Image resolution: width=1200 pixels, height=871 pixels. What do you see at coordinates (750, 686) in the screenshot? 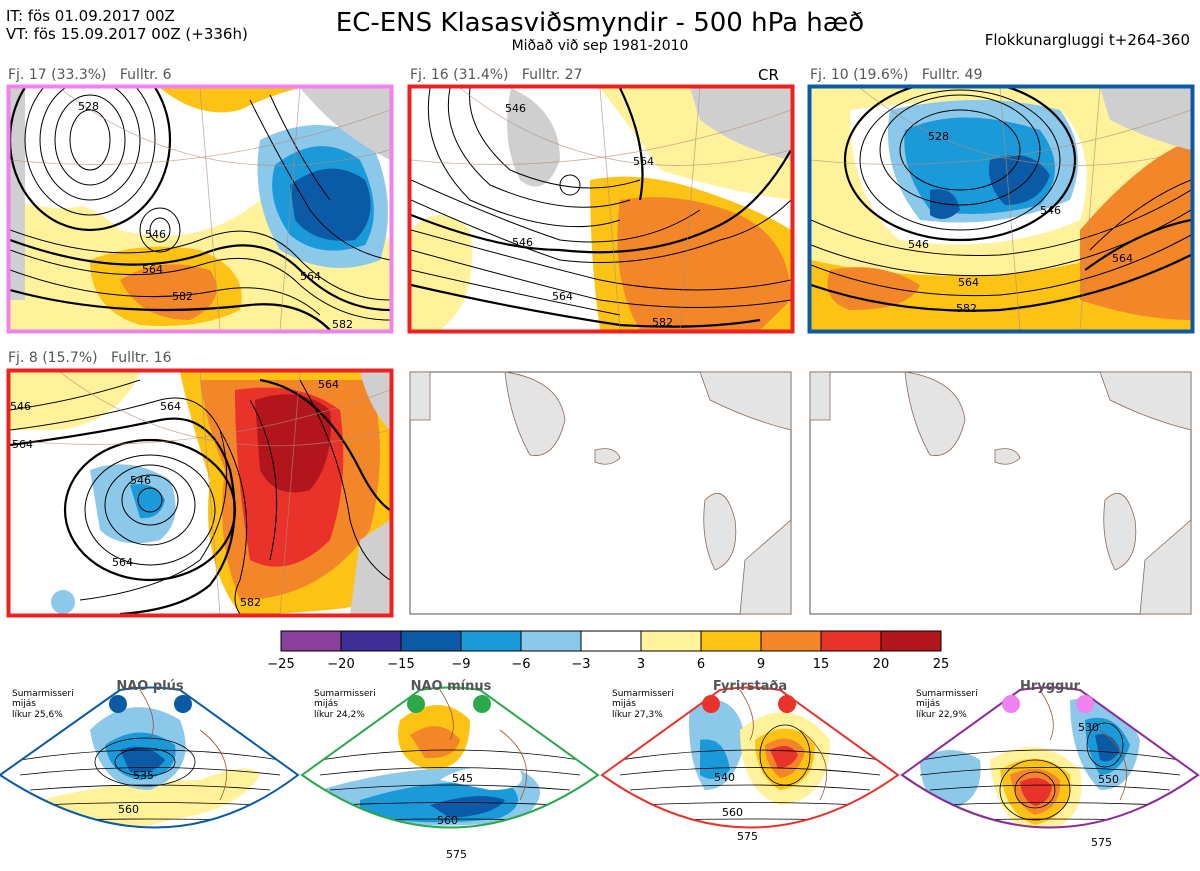
I see `regime-3-title: Fyrirstaða` at bounding box center [750, 686].